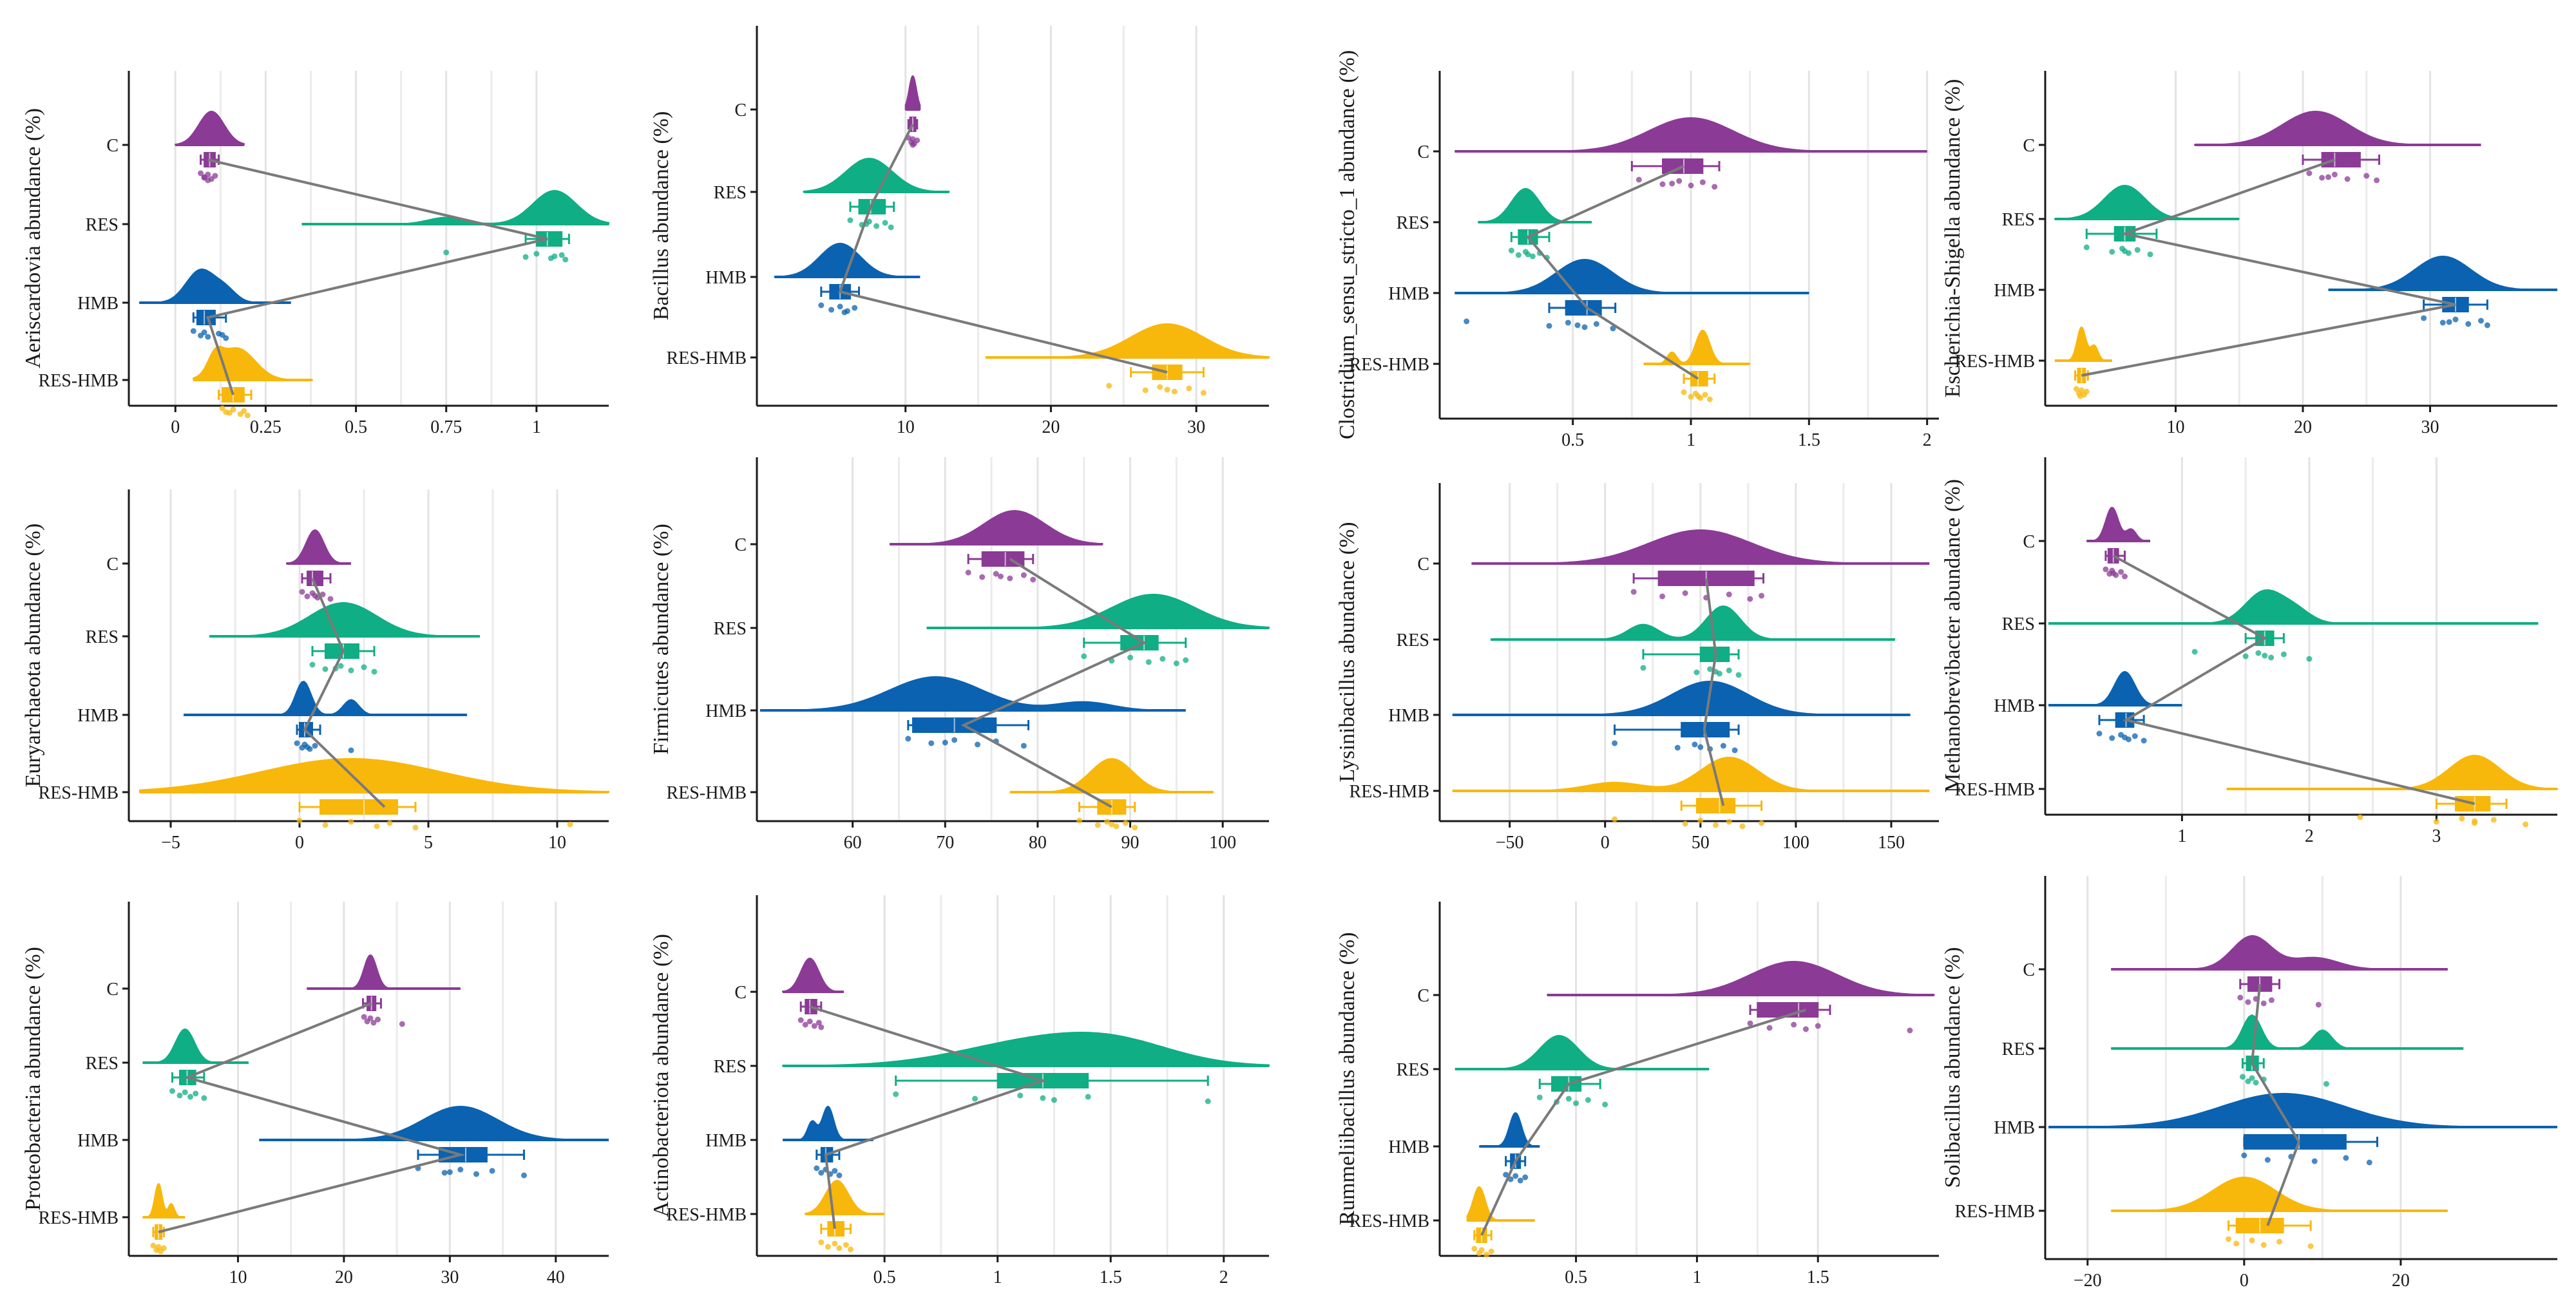 The image size is (2576, 1290). Describe the element at coordinates (1510, 843) in the screenshot. I see `x-tick-label: −50` at that location.